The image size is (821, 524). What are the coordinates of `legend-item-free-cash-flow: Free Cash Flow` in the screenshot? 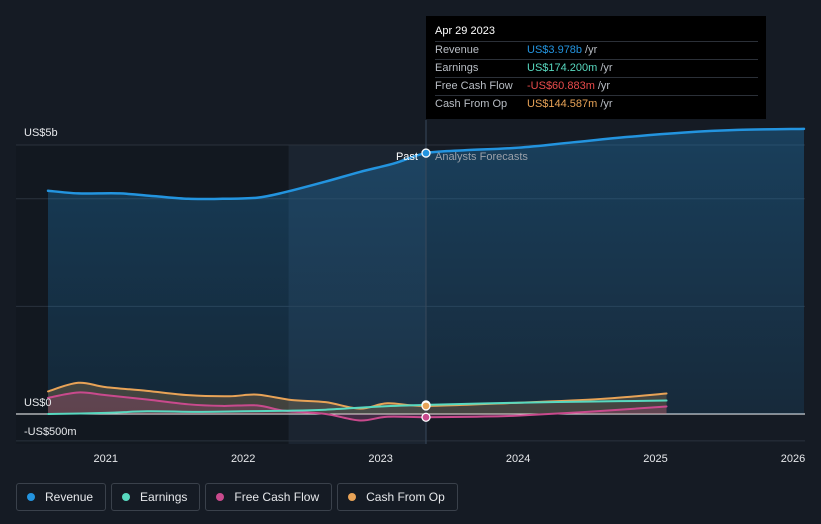 It's located at (269, 497).